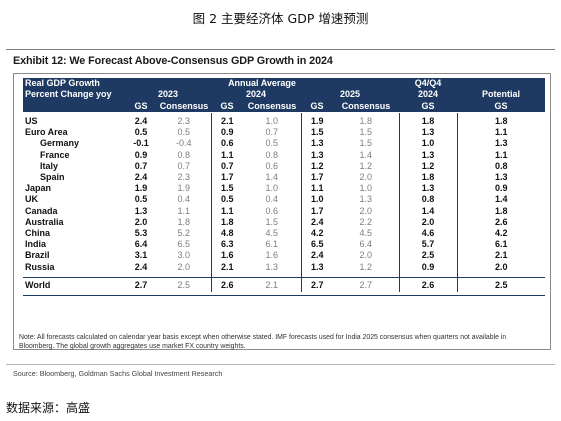  Describe the element at coordinates (141, 255) in the screenshot. I see `gs-value-cell: 3.1` at that location.